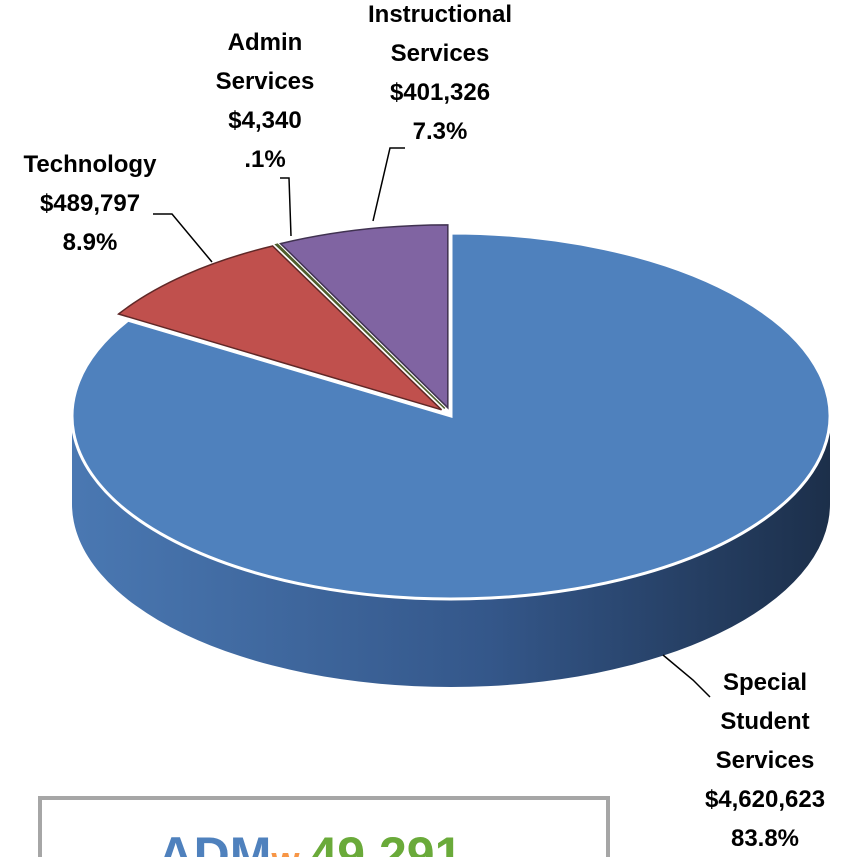 Image resolution: width=842 pixels, height=862 pixels. I want to click on value-label: $489,797, so click(90, 203).